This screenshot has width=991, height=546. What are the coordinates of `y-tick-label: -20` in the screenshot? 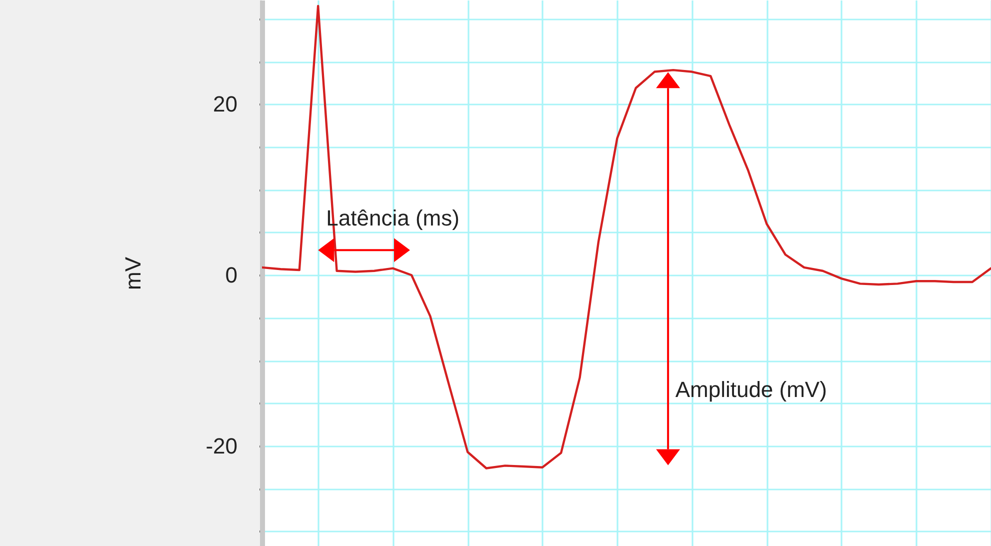 It's located at (222, 446).